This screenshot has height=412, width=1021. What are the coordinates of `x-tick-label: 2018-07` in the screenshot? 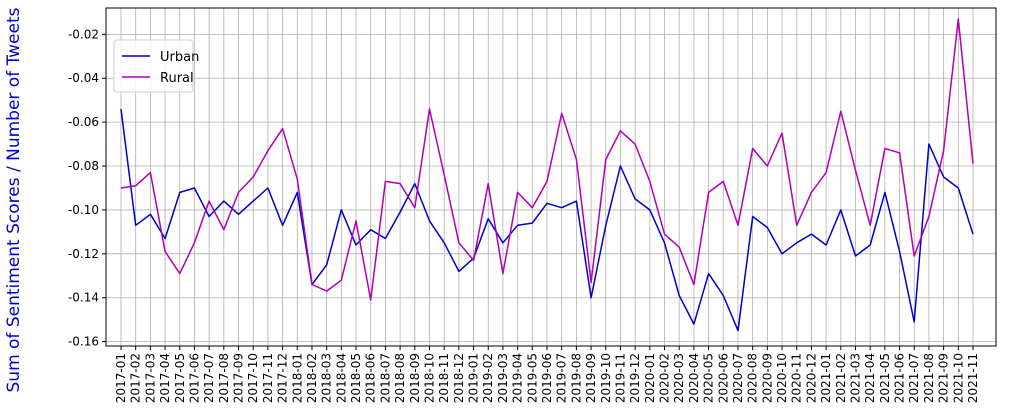 It's located at (385, 378).